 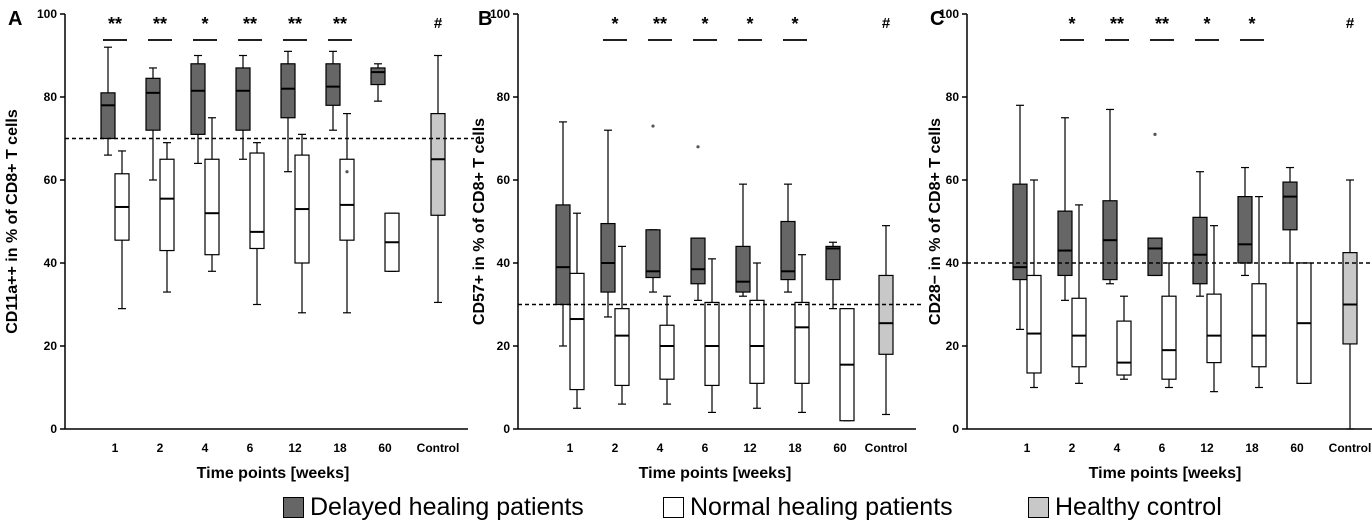 What do you see at coordinates (1350, 23) in the screenshot?
I see `panel-c-significance-hash: #` at bounding box center [1350, 23].